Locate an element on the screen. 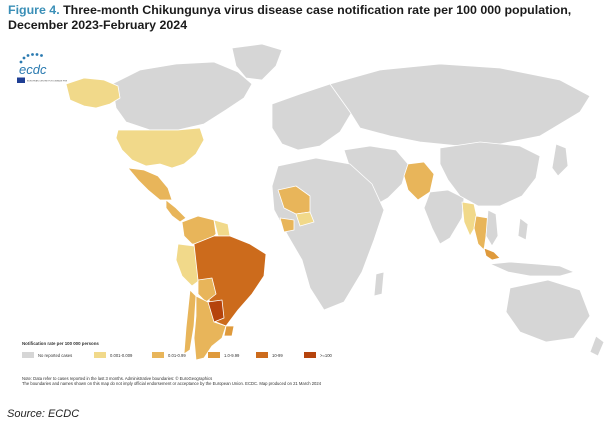 Image resolution: width=610 pixels, height=428 pixels. country-india is located at coordinates (444, 217).